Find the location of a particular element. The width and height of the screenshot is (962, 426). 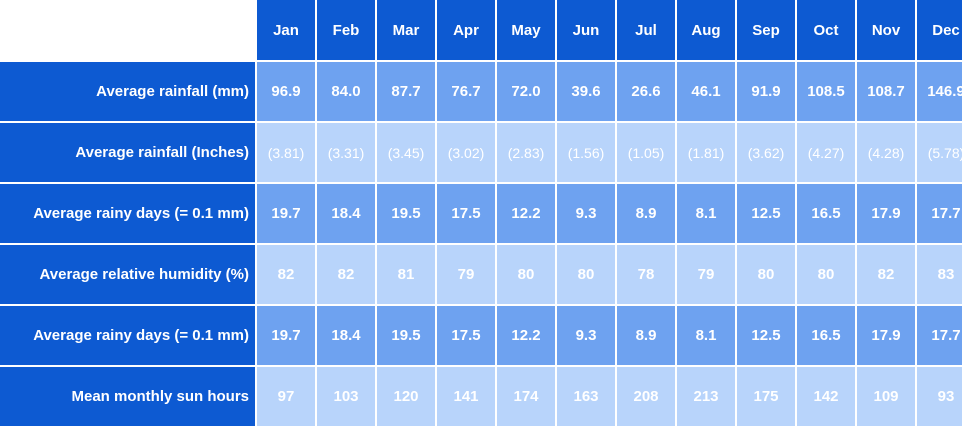

table-cell: (1.81) is located at coordinates (706, 152).